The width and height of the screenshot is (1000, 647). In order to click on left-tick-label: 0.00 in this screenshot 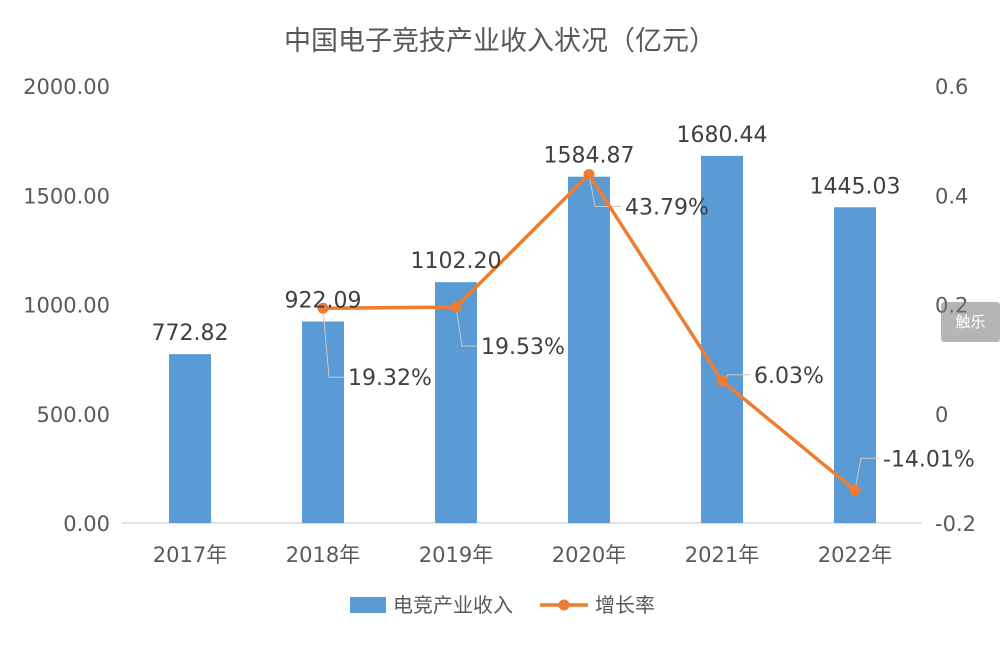, I will do `click(86, 524)`.